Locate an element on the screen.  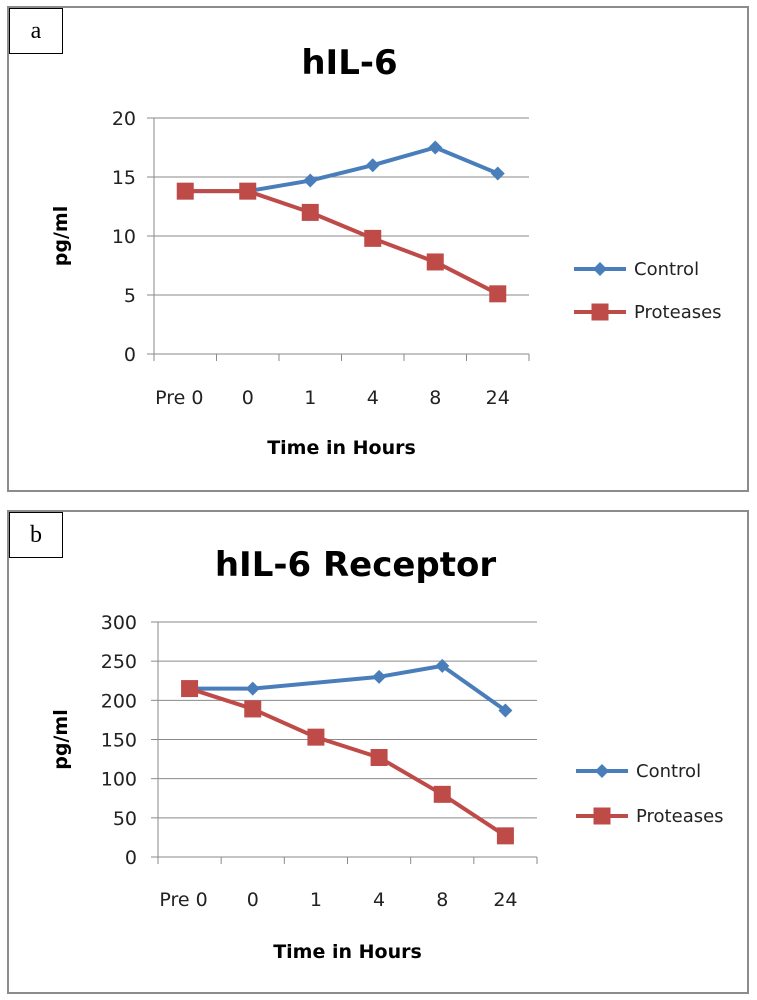
chart-title: hIL-6 is located at coordinates (349, 63).